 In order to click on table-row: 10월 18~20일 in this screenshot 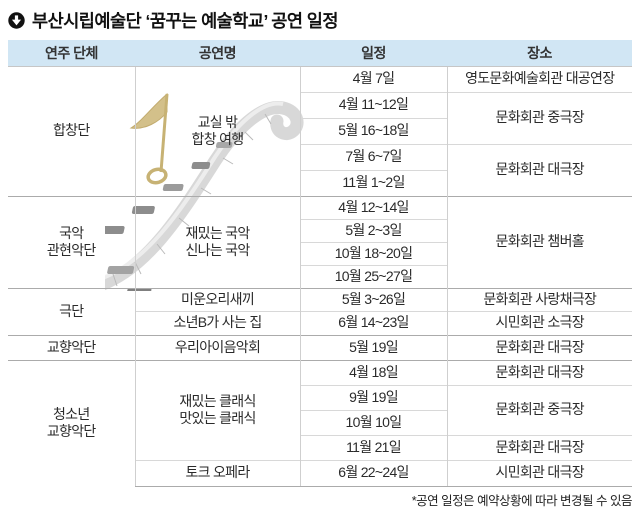, I will do `click(320, 253)`.